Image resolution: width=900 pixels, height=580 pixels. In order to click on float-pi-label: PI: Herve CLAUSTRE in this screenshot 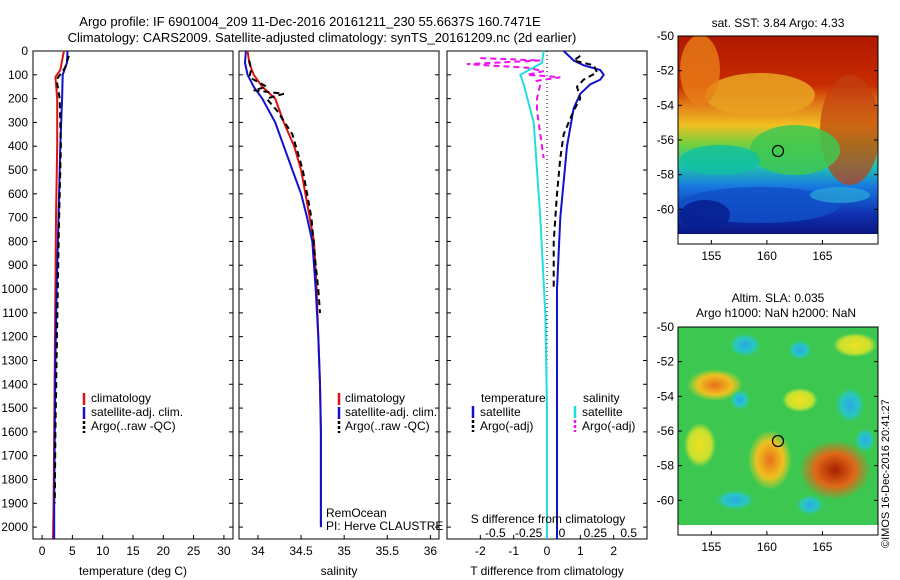, I will do `click(384, 526)`.